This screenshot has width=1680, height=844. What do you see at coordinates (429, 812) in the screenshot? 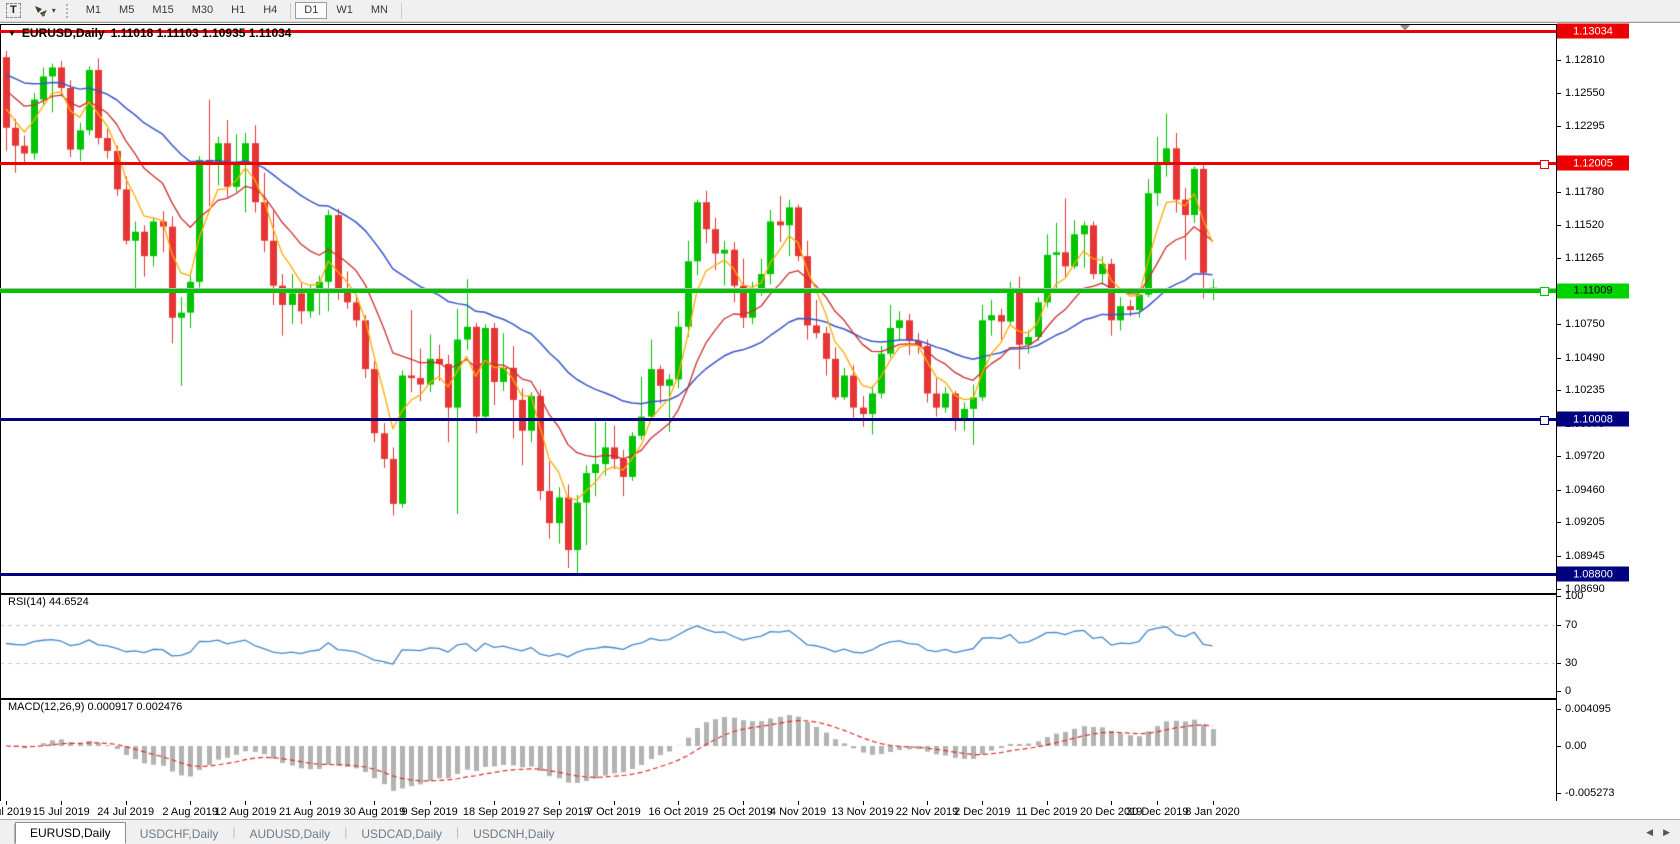
I see `date-tick-label: 9 Sep 2019` at bounding box center [429, 812].